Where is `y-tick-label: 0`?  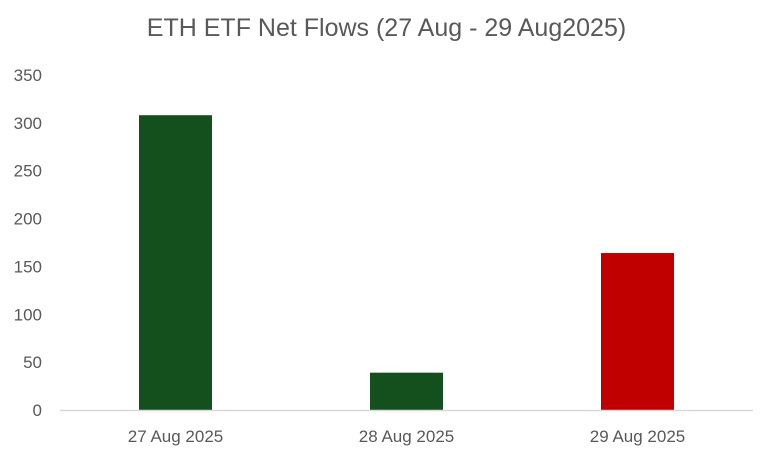 y-tick-label: 0 is located at coordinates (37, 410).